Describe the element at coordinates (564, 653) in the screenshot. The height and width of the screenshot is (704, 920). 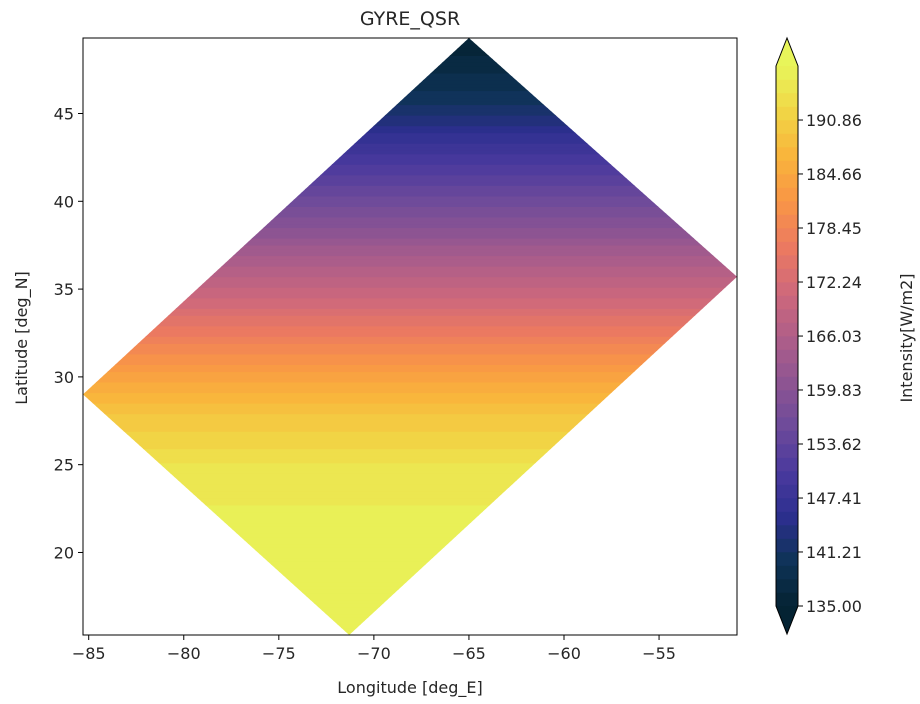
I see `x-tick-label: −60` at that location.